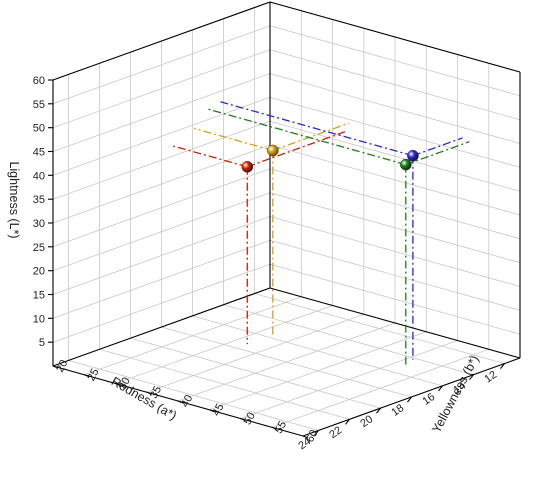  I want to click on data-points, so click(330, 158).